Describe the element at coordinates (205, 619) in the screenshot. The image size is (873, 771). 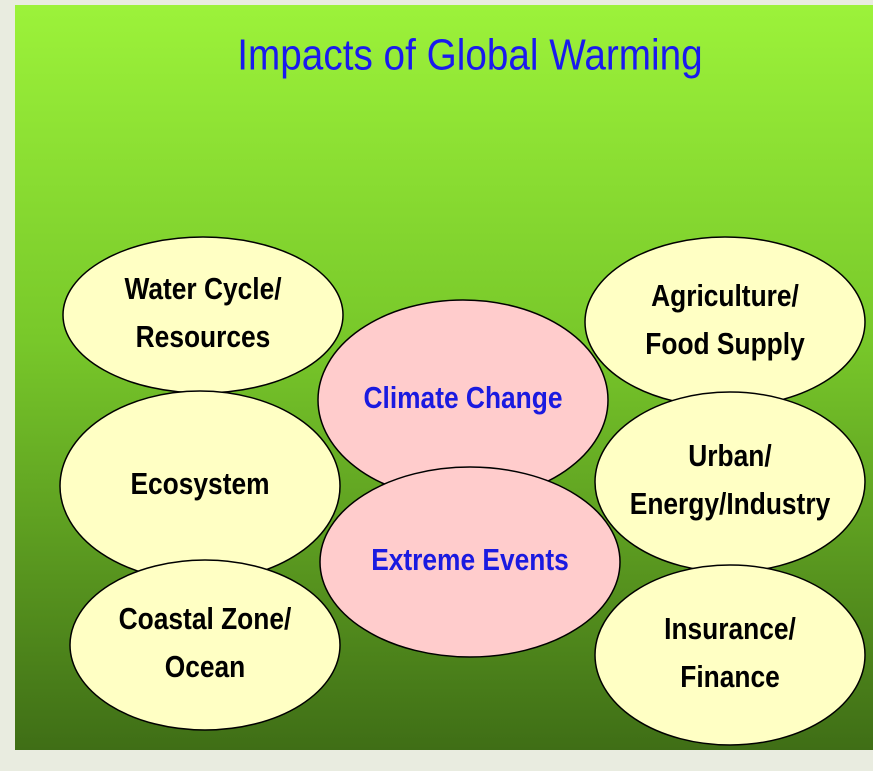
I see `impact-ellipse-label: Coastal Zone/` at that location.